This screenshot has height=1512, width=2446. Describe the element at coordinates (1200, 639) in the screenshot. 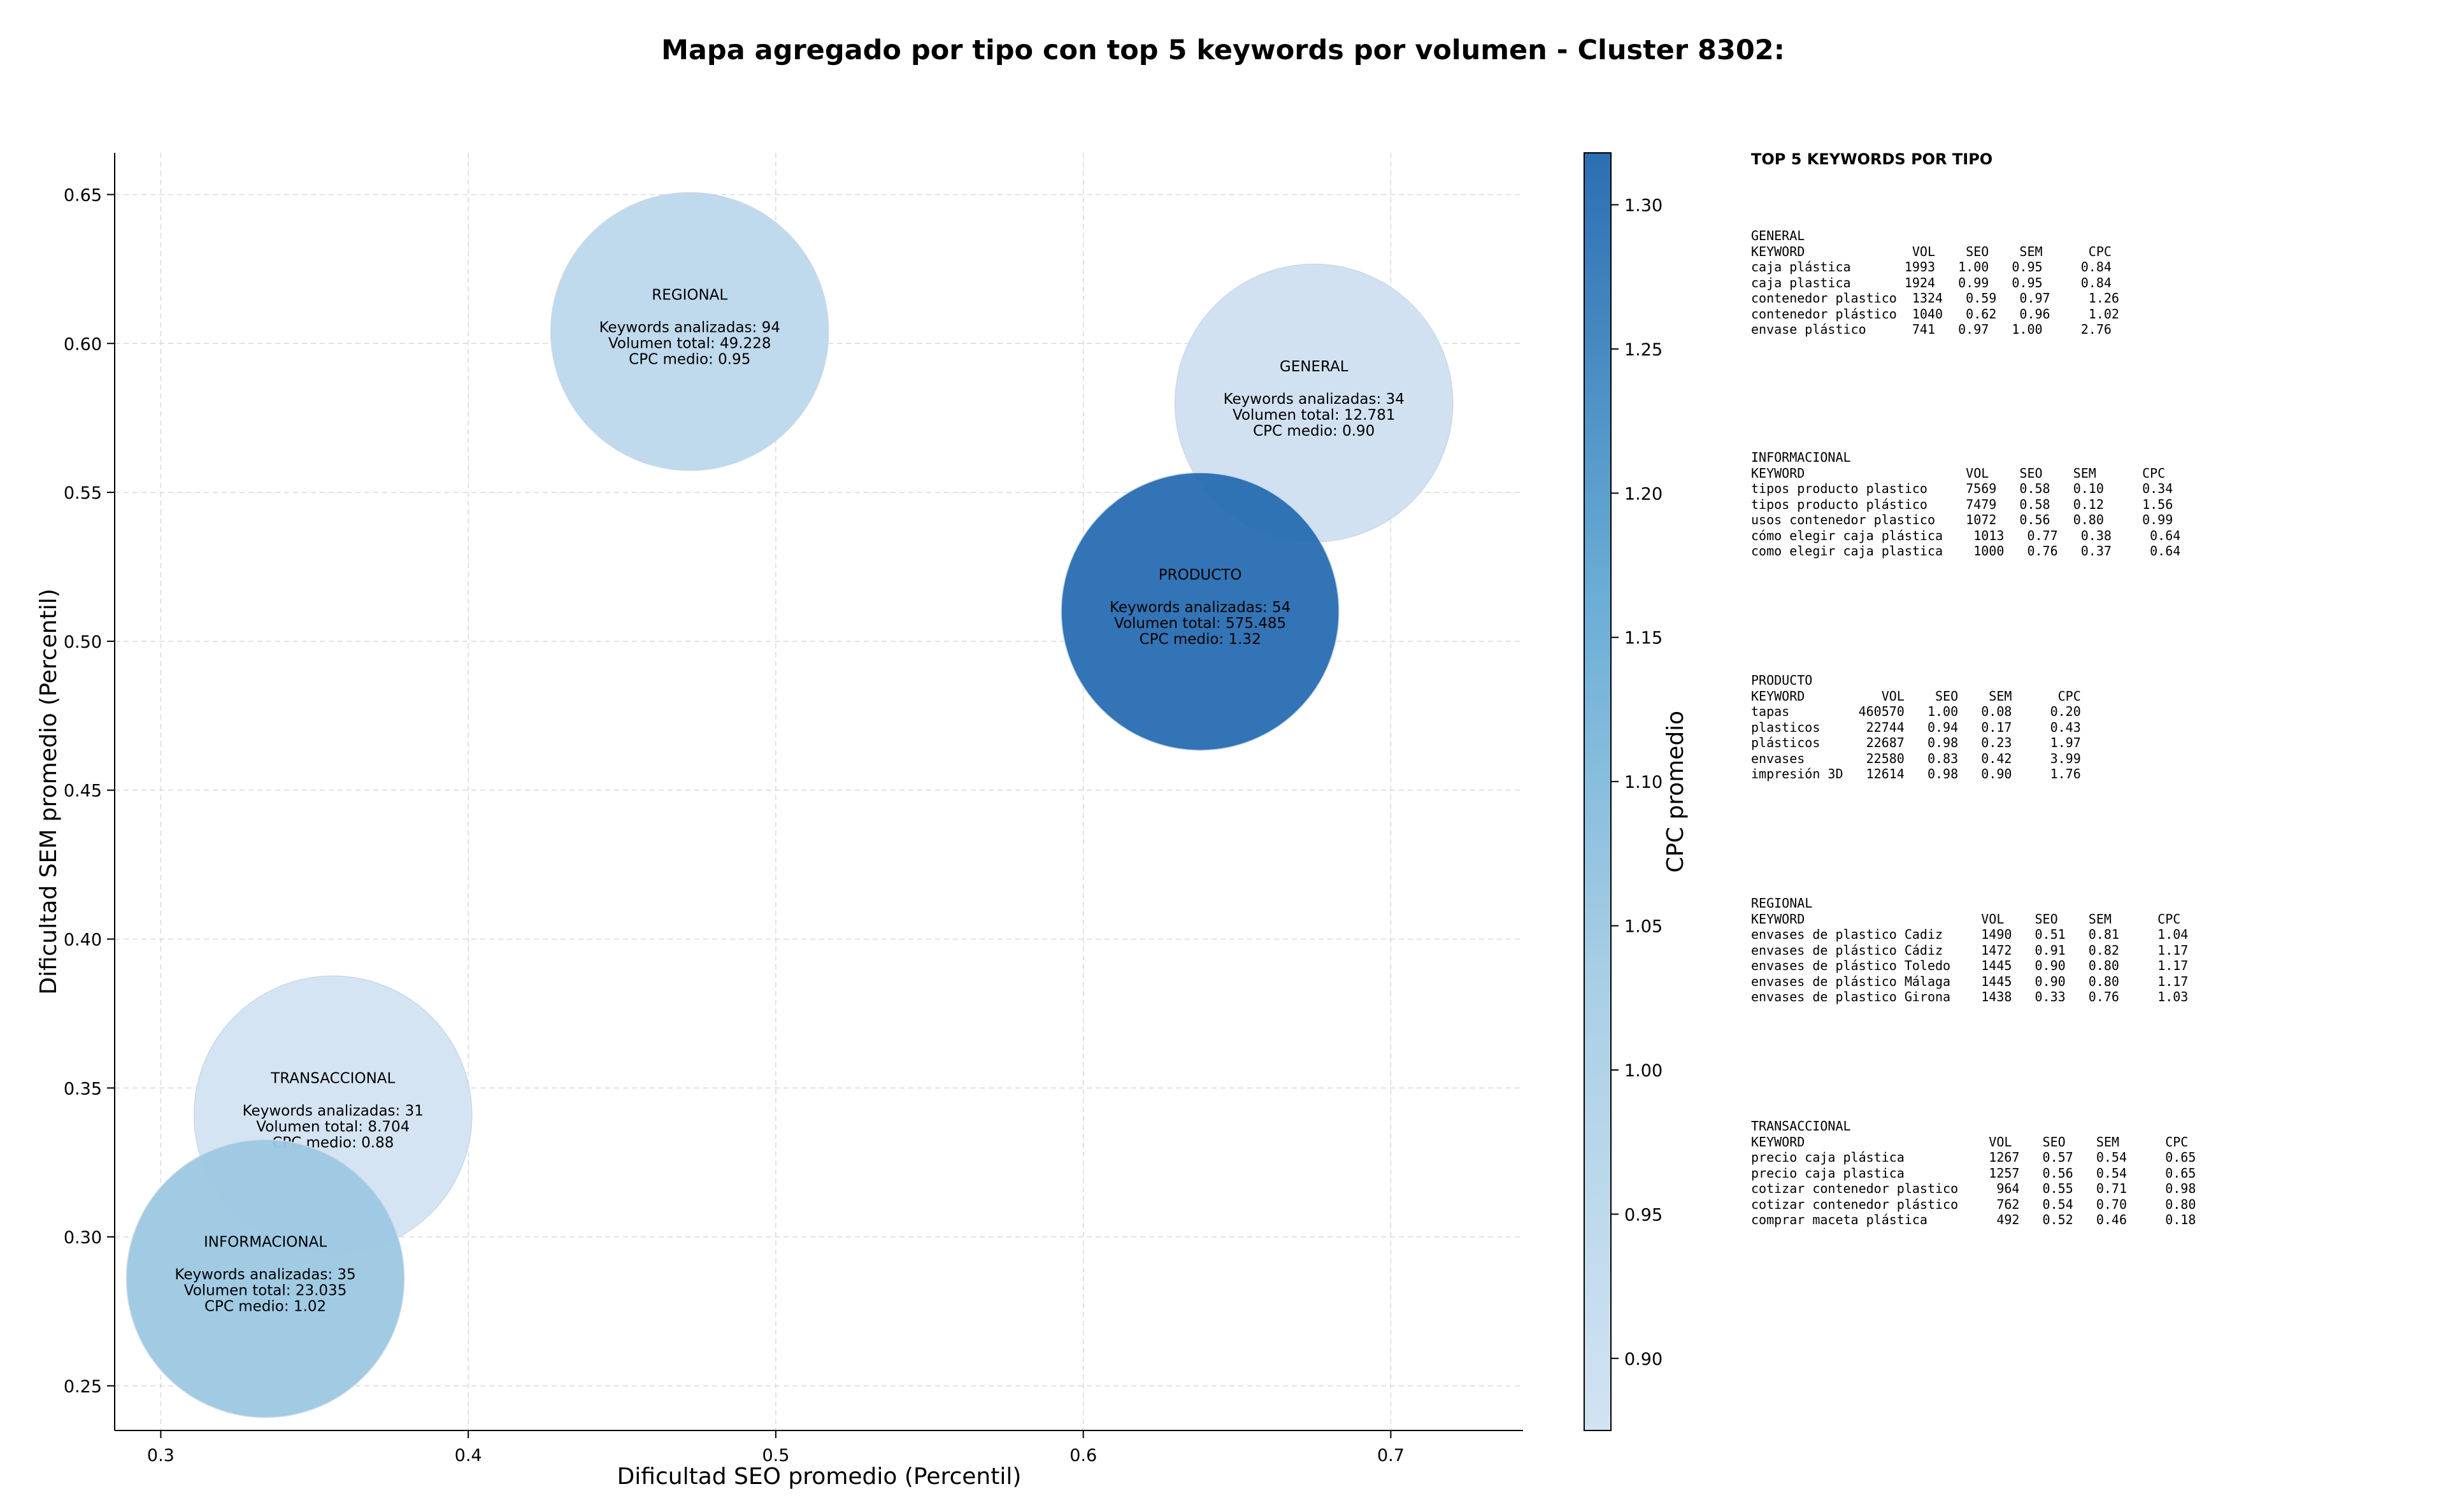

I see `bubble-label-cpc-line: CPC medio: 1.32` at that location.